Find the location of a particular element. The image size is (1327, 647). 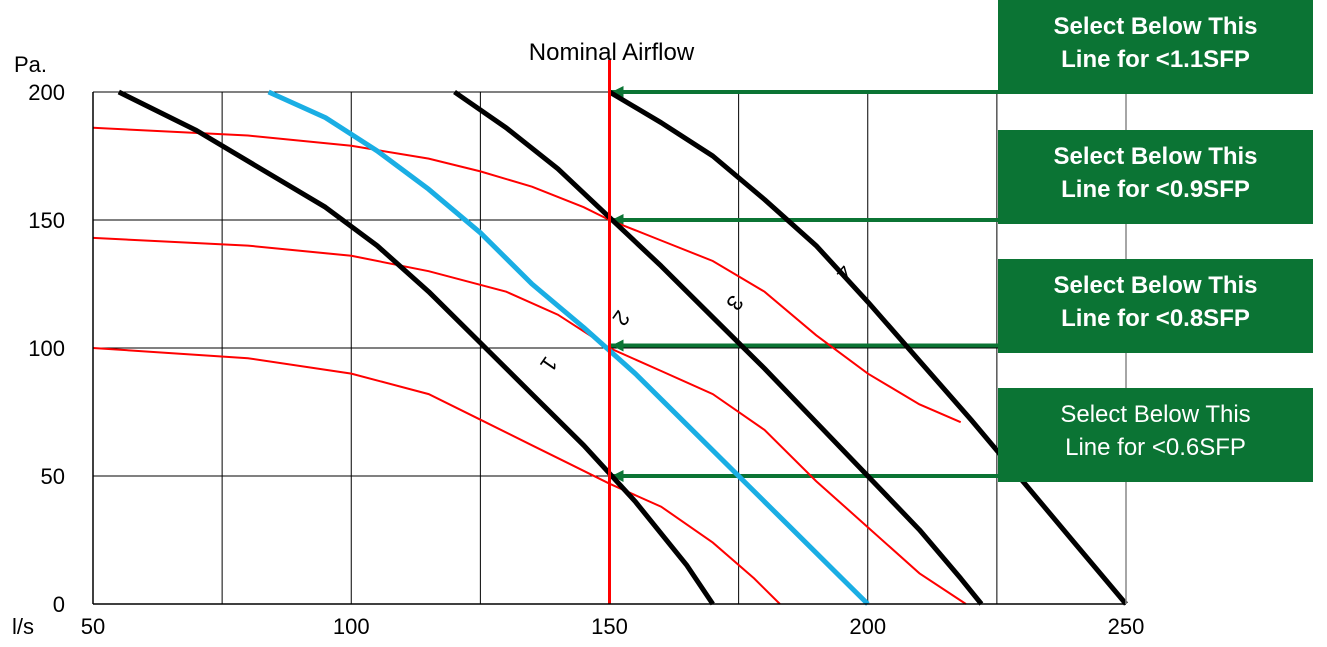

x-tick-label: 250 is located at coordinates (1126, 626).